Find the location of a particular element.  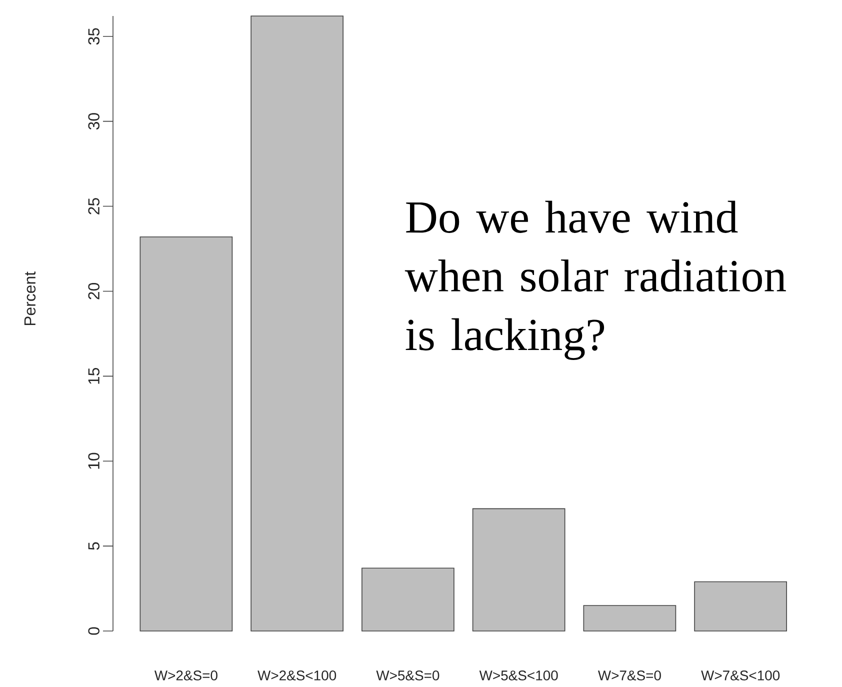

y-tick-label: 20 is located at coordinates (94, 291).